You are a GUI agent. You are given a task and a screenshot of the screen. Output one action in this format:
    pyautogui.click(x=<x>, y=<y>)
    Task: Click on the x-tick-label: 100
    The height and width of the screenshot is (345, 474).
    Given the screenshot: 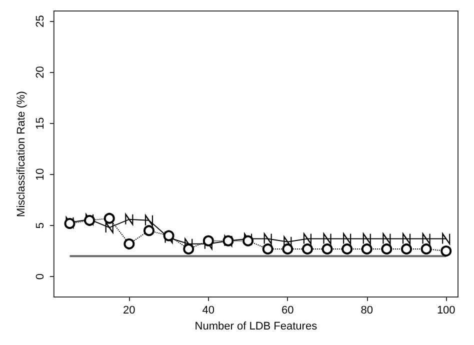 What is the action you would take?
    pyautogui.click(x=446, y=310)
    